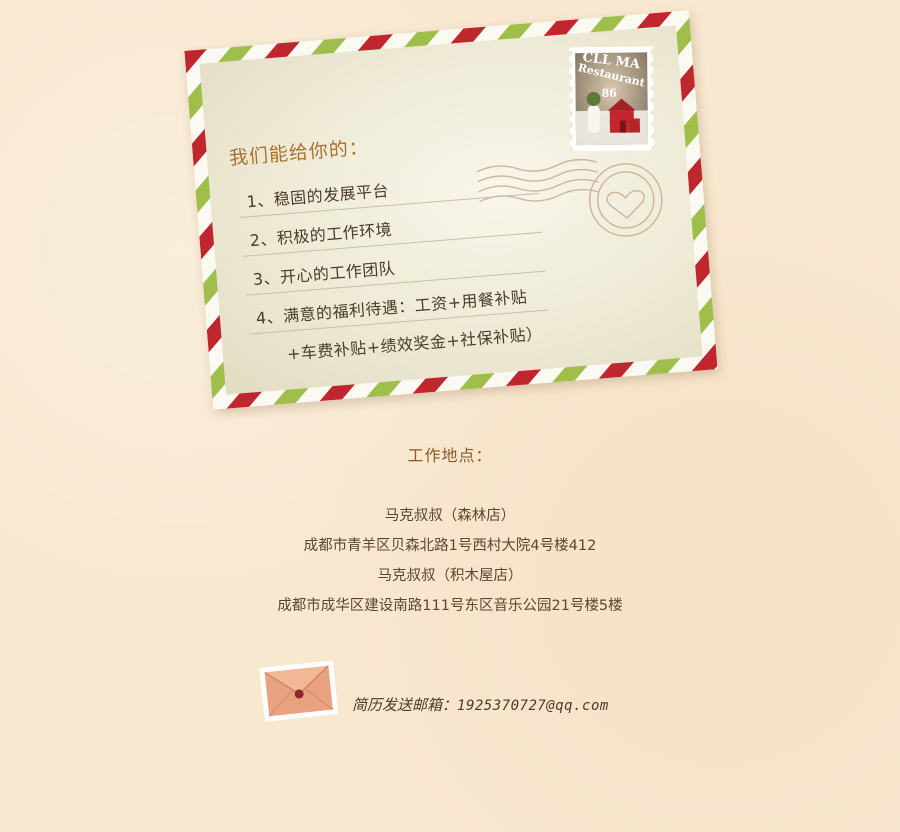  I want to click on store-address-blocks: 成都市成华区建设南路111号东区音乐公园21号楼5楼, so click(450, 606).